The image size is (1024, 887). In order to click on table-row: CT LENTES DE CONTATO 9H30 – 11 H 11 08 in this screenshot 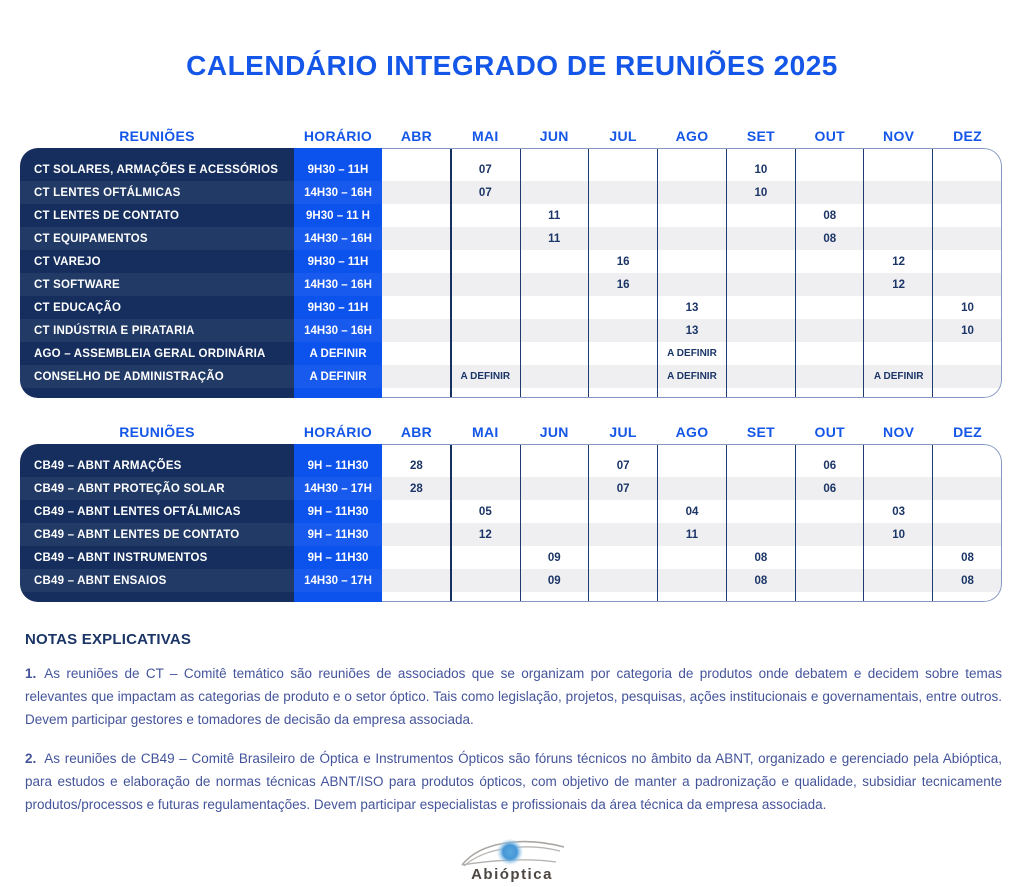, I will do `click(511, 215)`.